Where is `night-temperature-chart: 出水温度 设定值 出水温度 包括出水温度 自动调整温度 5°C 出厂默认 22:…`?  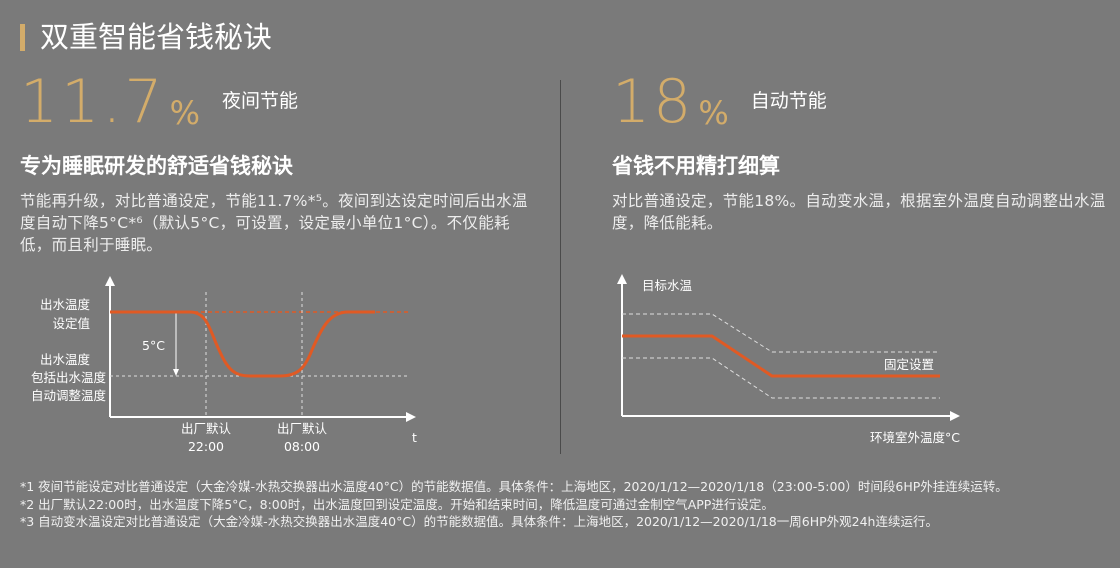
night-temperature-chart: 出水温度 设定值 出水温度 包括出水温度 自动调整温度 5°C 出厂默认 22:… is located at coordinates (224, 365).